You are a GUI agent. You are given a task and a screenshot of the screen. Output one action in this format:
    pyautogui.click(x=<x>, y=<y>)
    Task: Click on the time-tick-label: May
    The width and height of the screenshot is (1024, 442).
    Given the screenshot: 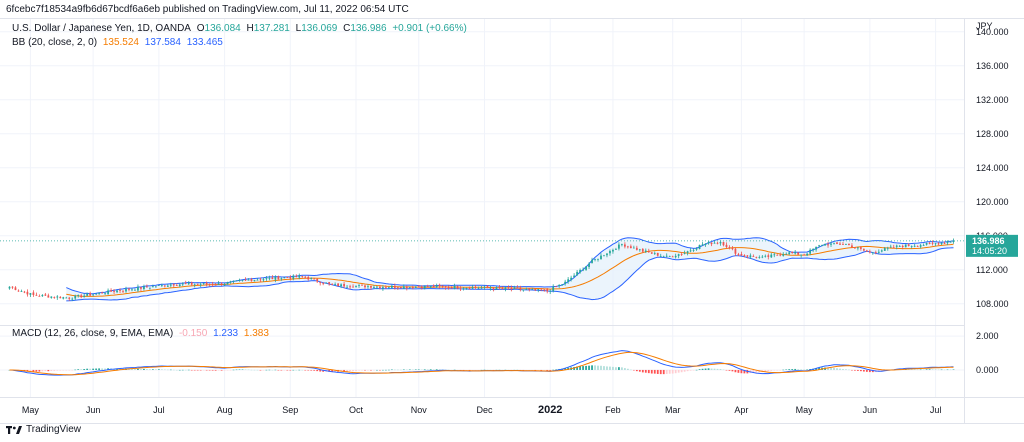 What is the action you would take?
    pyautogui.click(x=31, y=410)
    